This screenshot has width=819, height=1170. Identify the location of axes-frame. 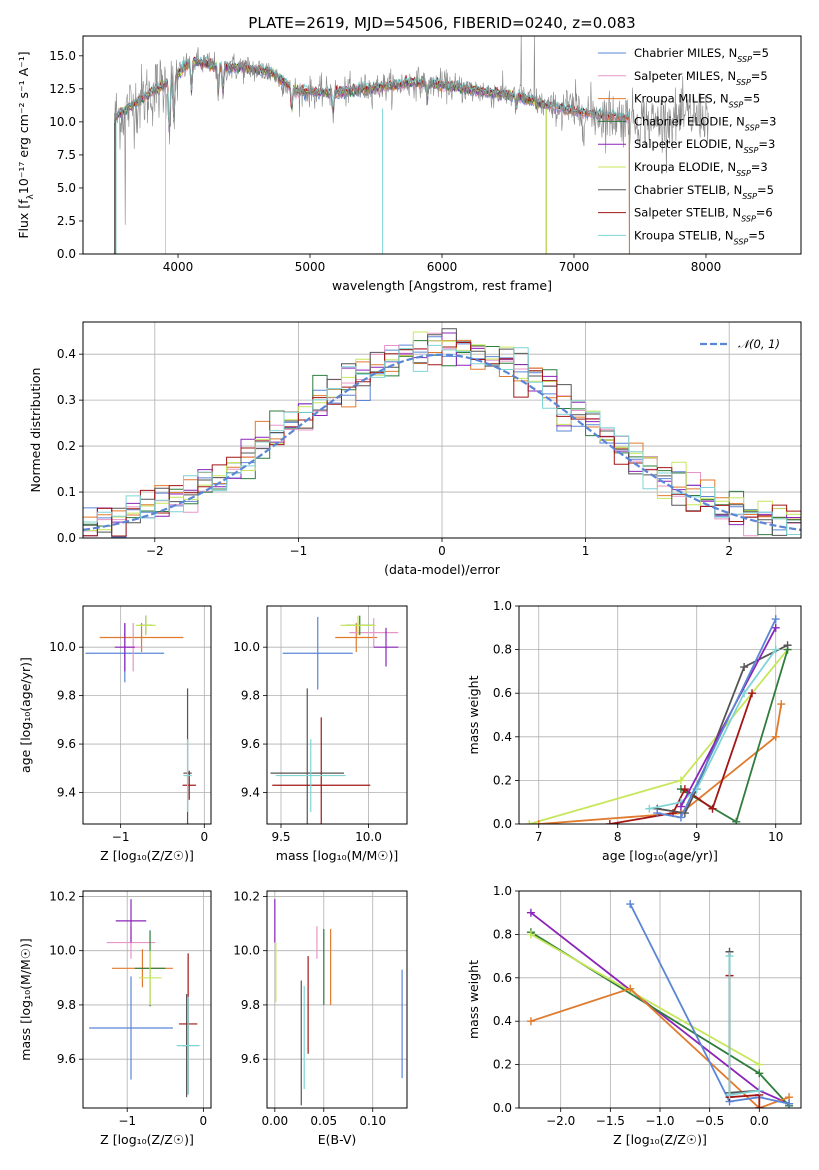
(337, 999).